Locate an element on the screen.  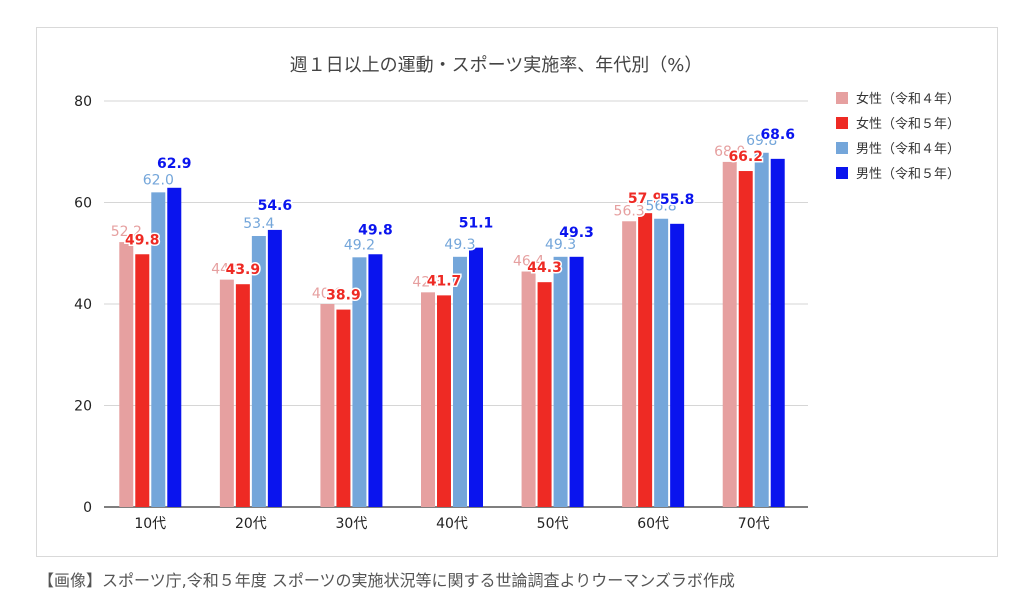
data-label: 69.8 is located at coordinates (761, 141).